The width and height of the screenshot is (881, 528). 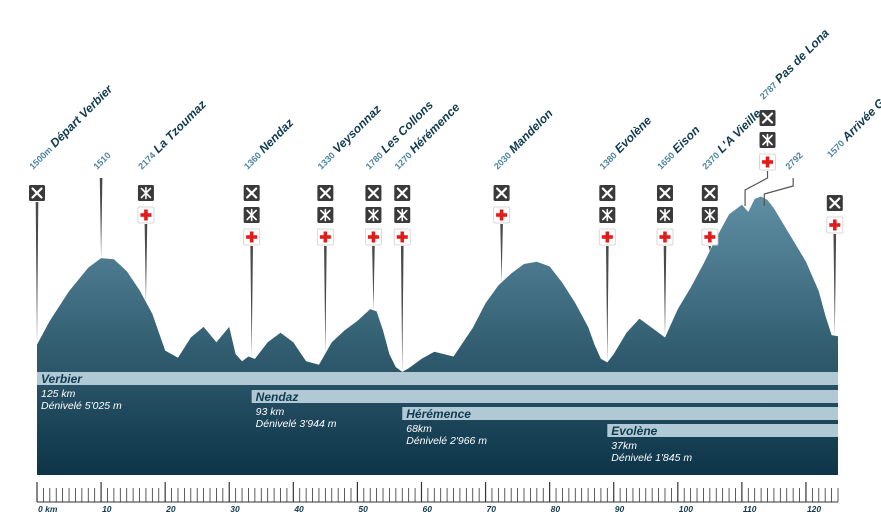 What do you see at coordinates (677, 230) in the screenshot?
I see `waypoint-10: 1650Eison` at bounding box center [677, 230].